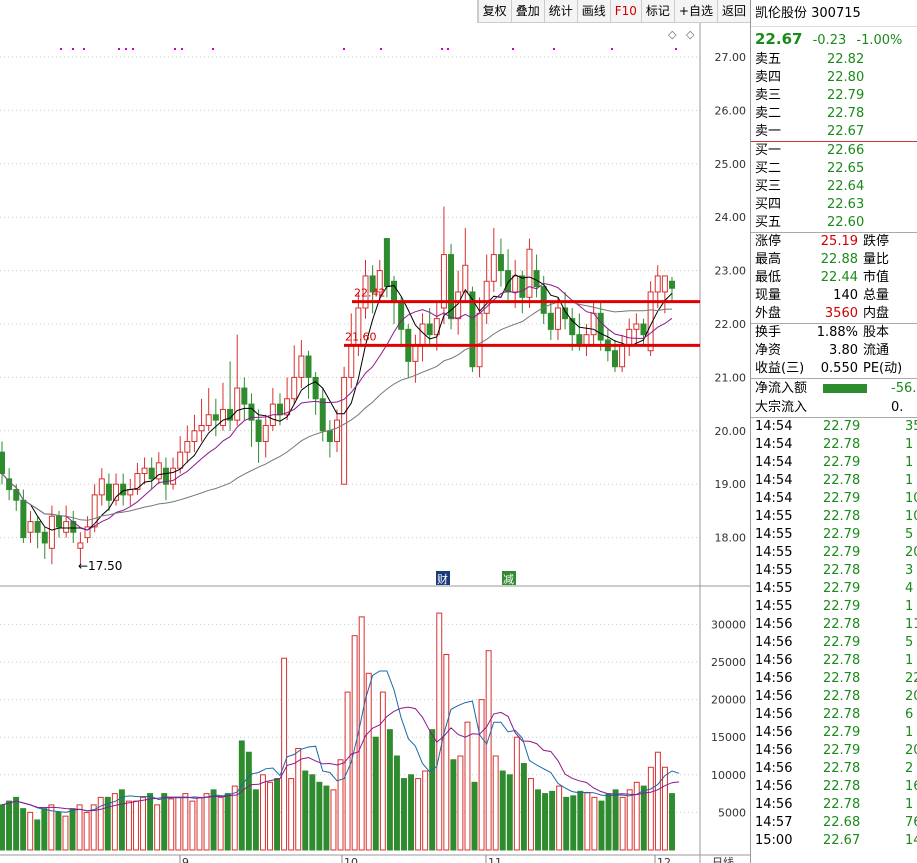 Image resolution: width=917 pixels, height=863 pixels. What do you see at coordinates (834, 535) in the screenshot?
I see `tick-row: 14:55 22.79 5` at bounding box center [834, 535].